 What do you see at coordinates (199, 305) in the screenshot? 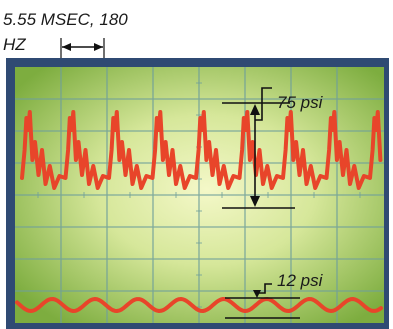
I see `low-pressure-trace` at bounding box center [199, 305].